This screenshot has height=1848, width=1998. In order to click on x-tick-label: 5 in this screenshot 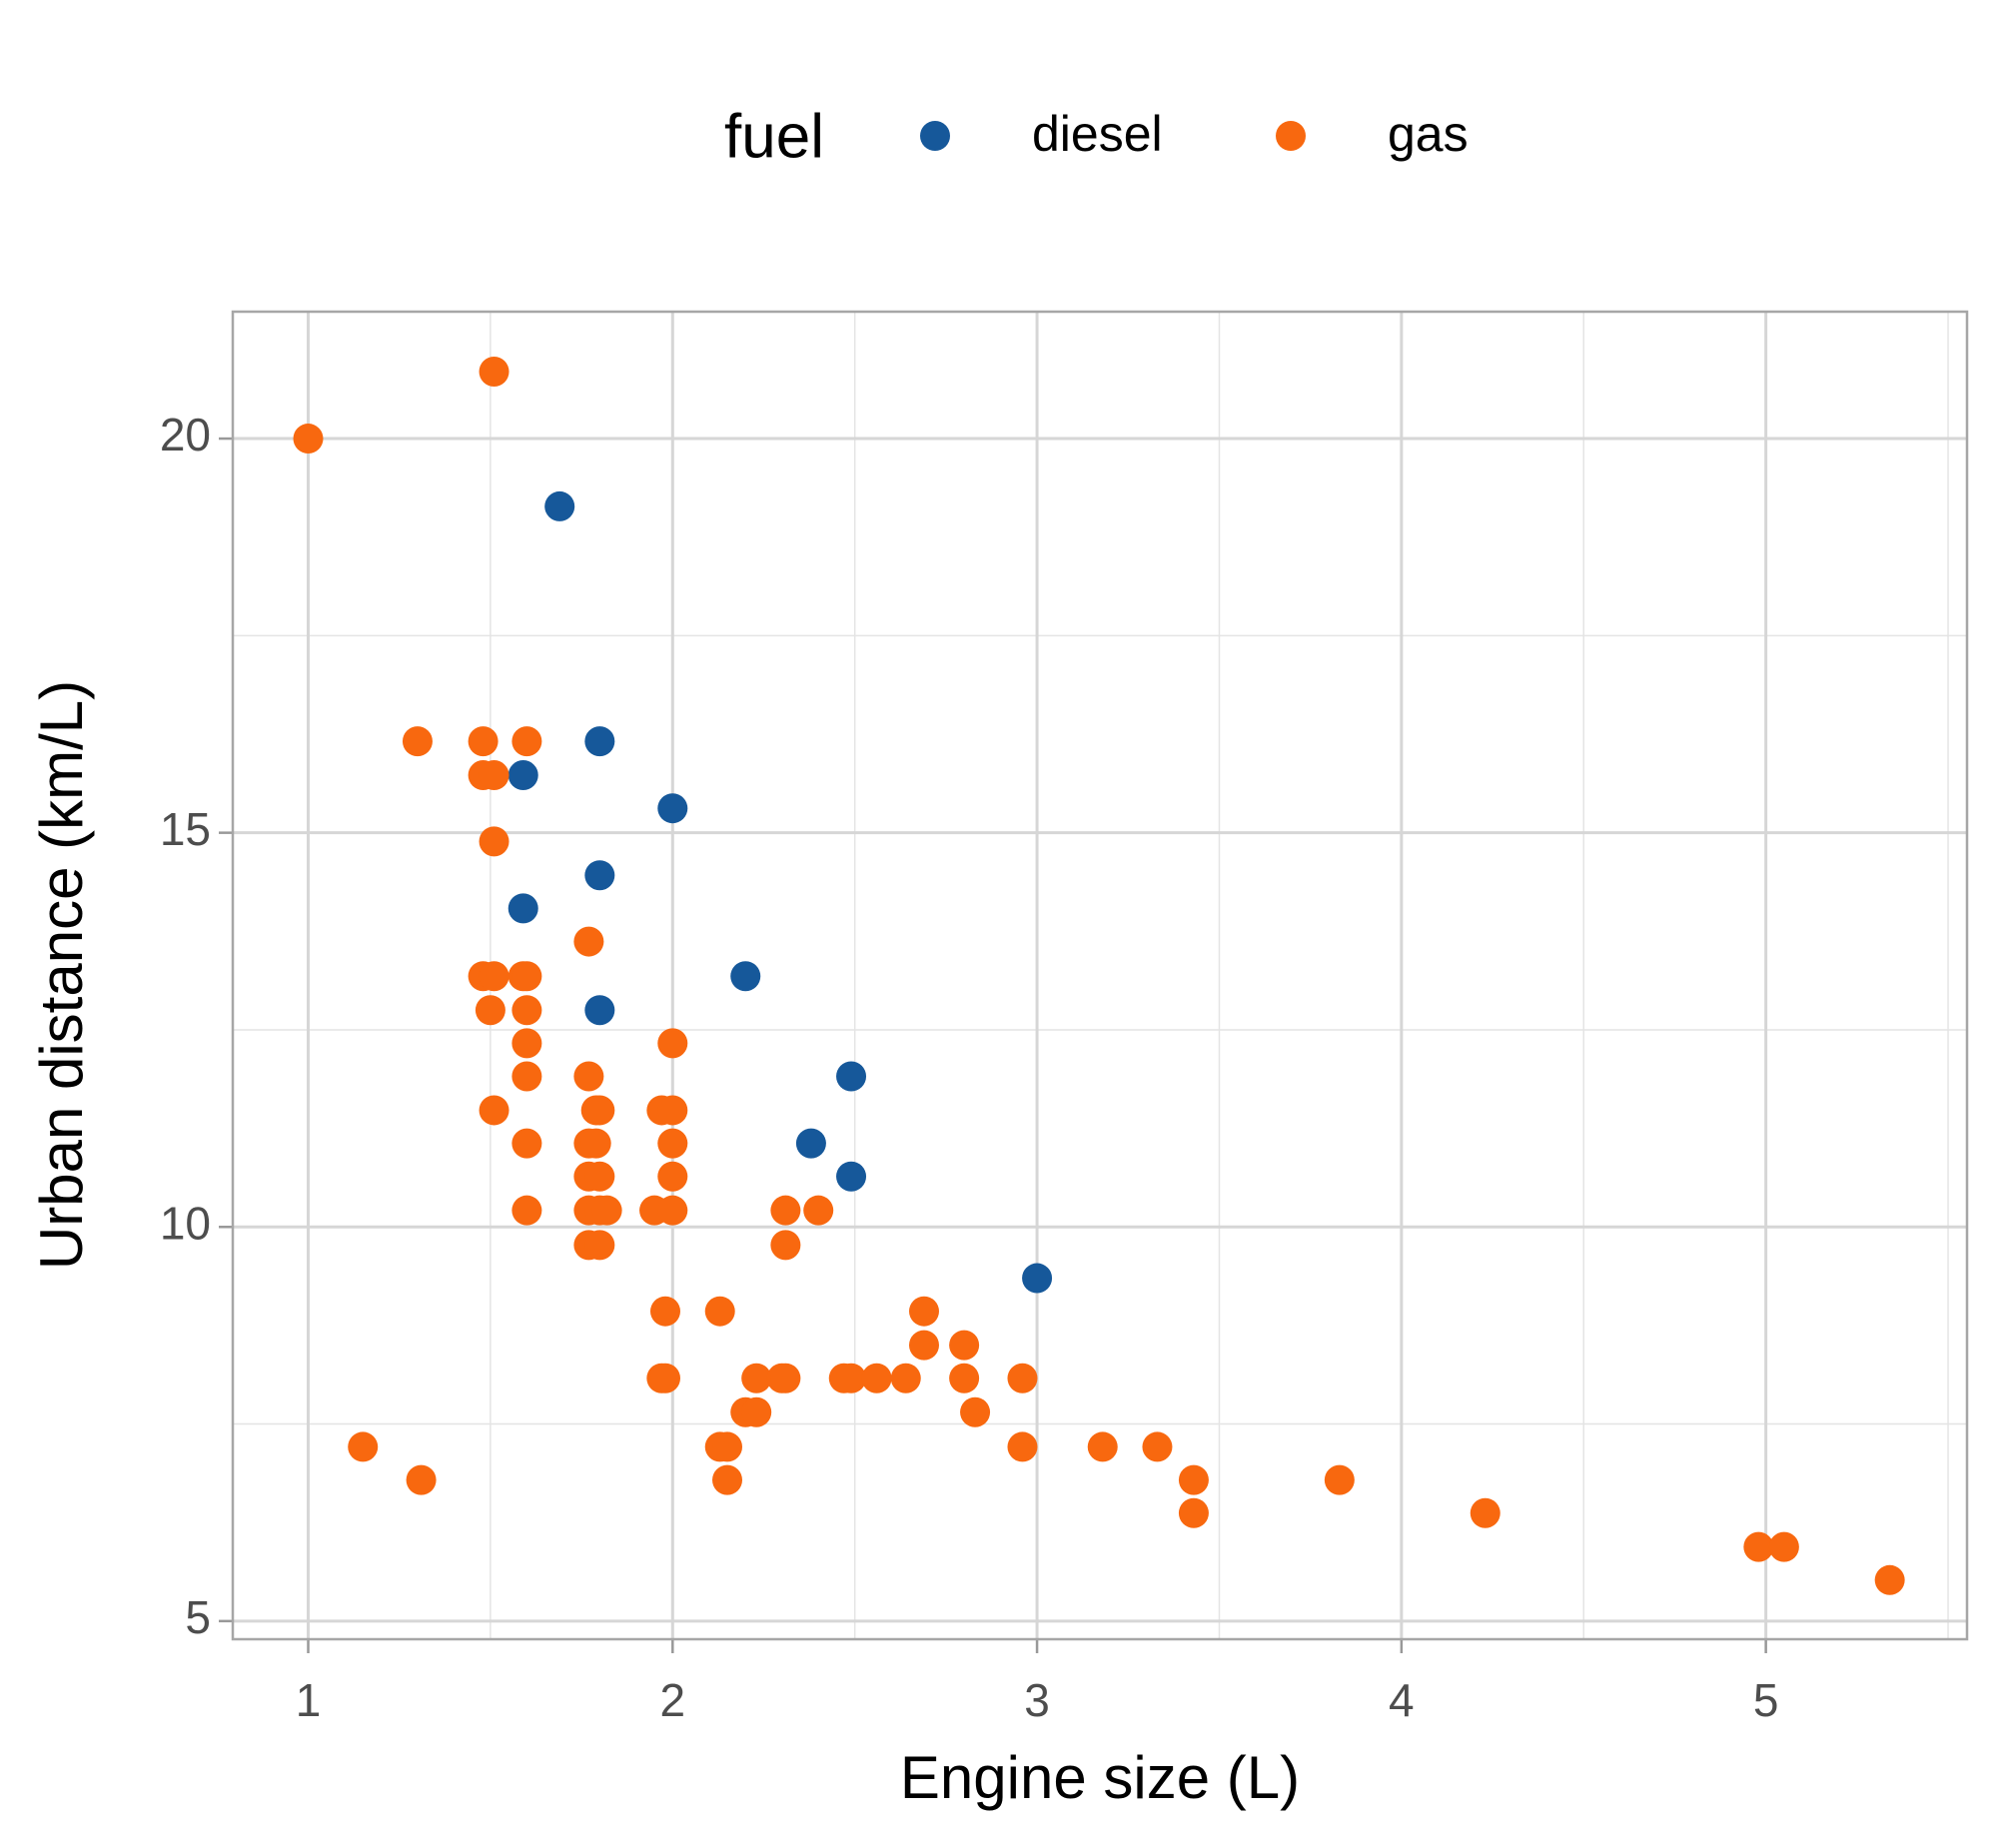, I will do `click(1766, 1700)`.